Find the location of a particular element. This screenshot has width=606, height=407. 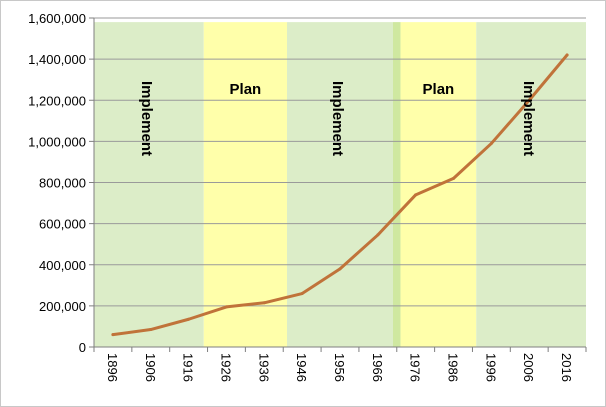

x-tick-label-10: 1996 is located at coordinates (490, 367).